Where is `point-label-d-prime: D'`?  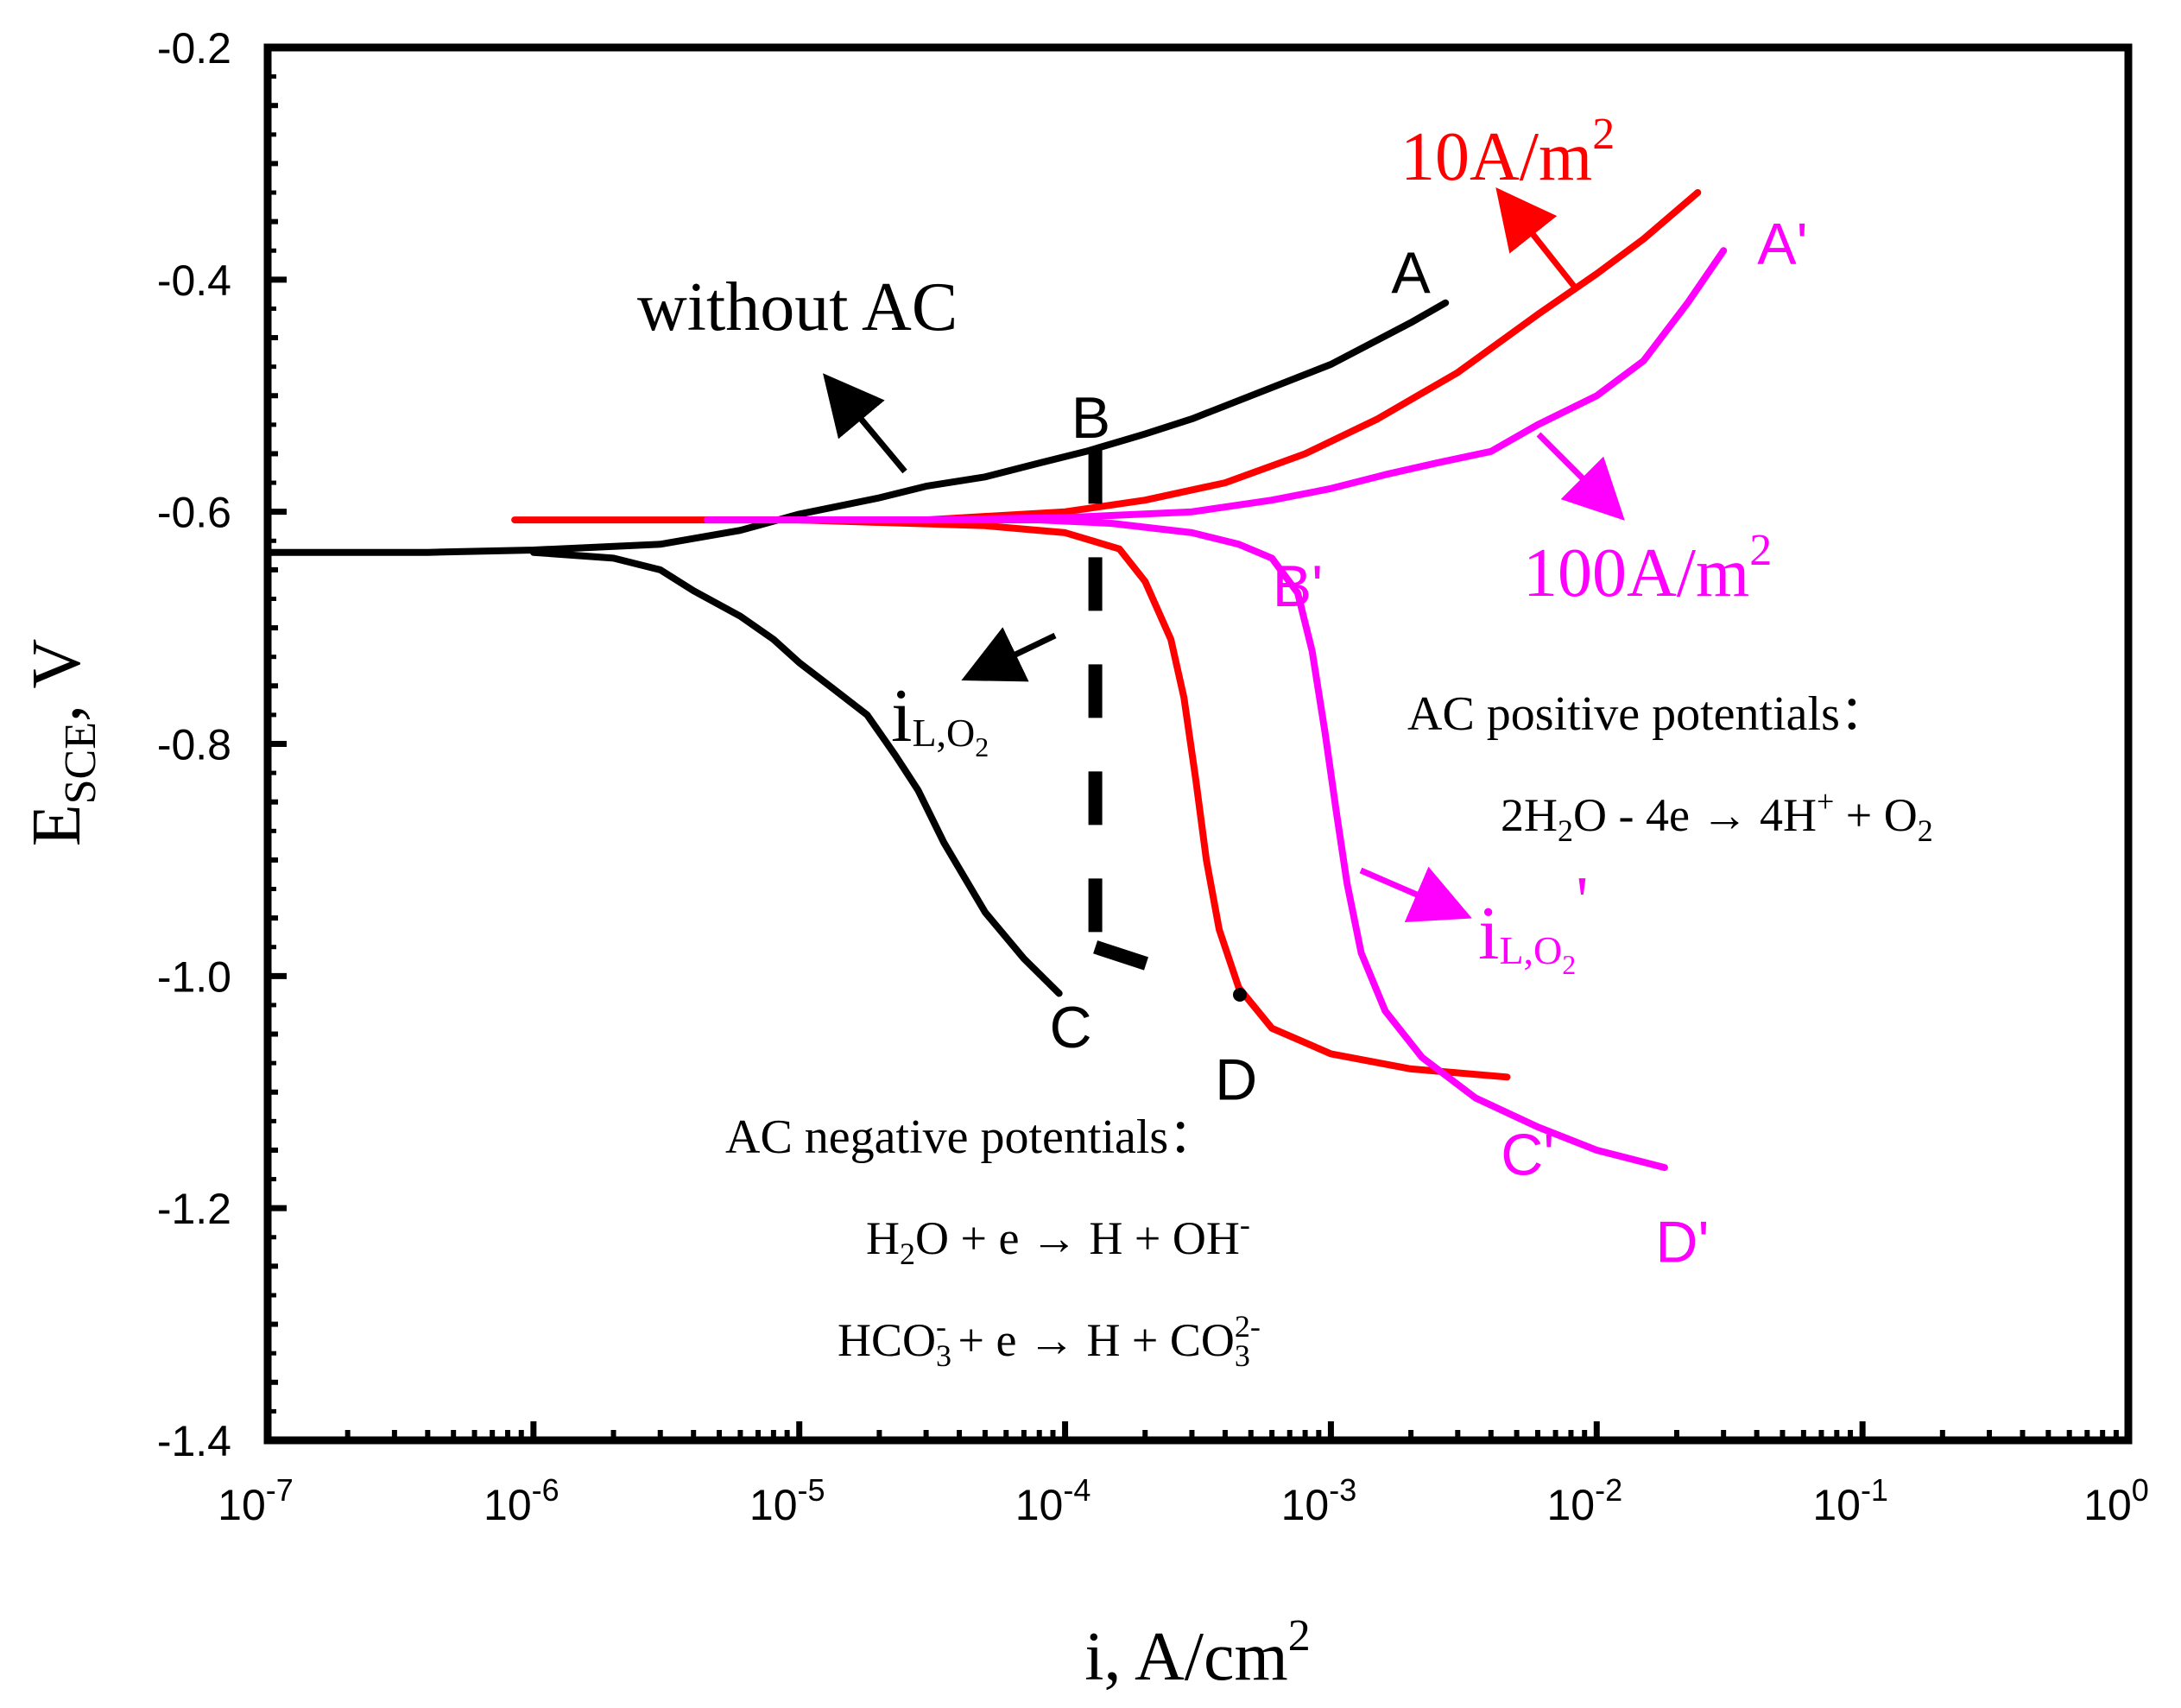 point-label-d-prime: D' is located at coordinates (1682, 1242).